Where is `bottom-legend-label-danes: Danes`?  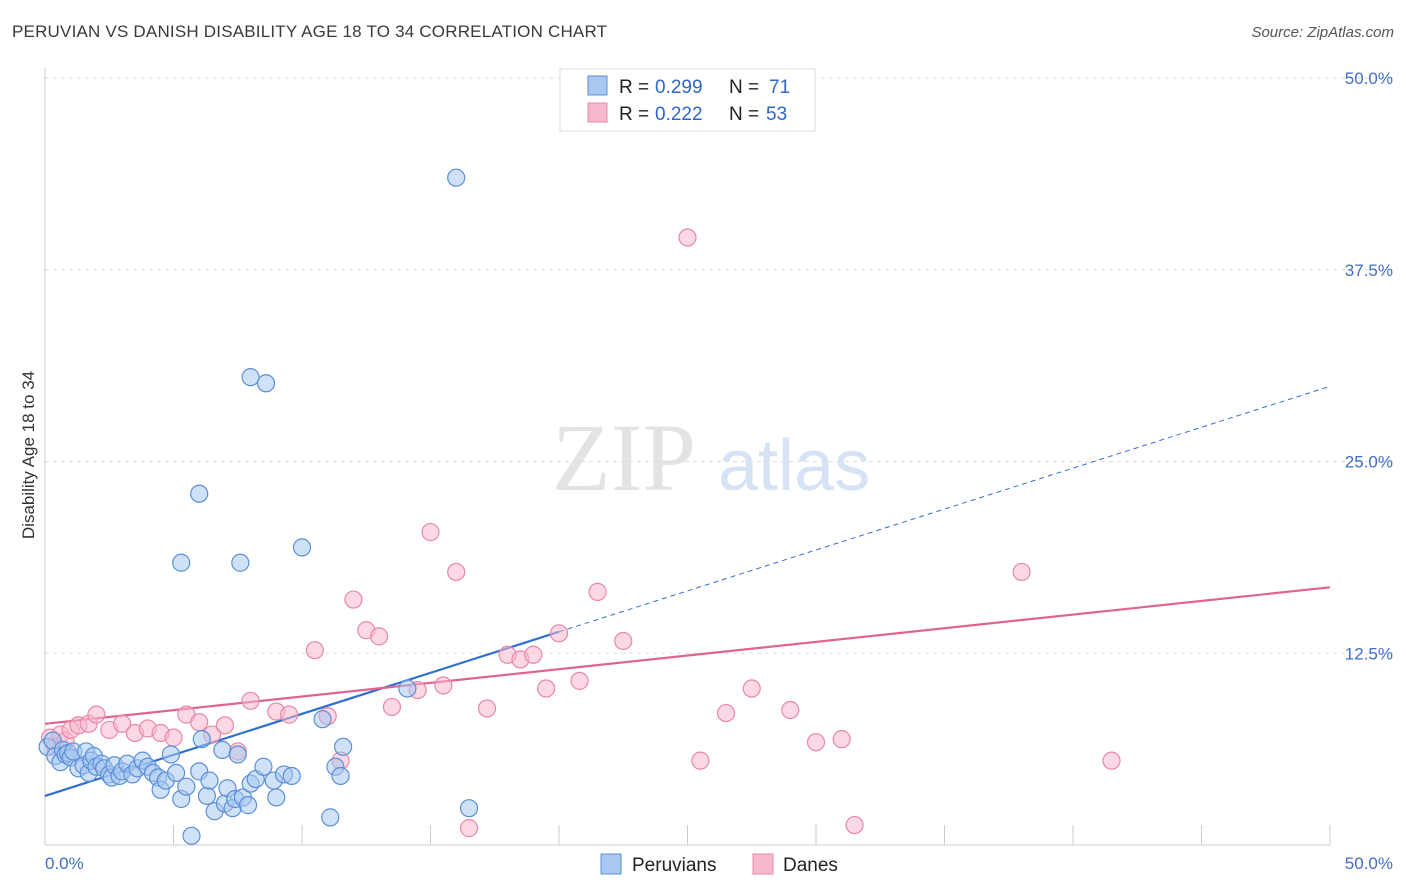 bottom-legend-label-danes: Danes is located at coordinates (810, 865).